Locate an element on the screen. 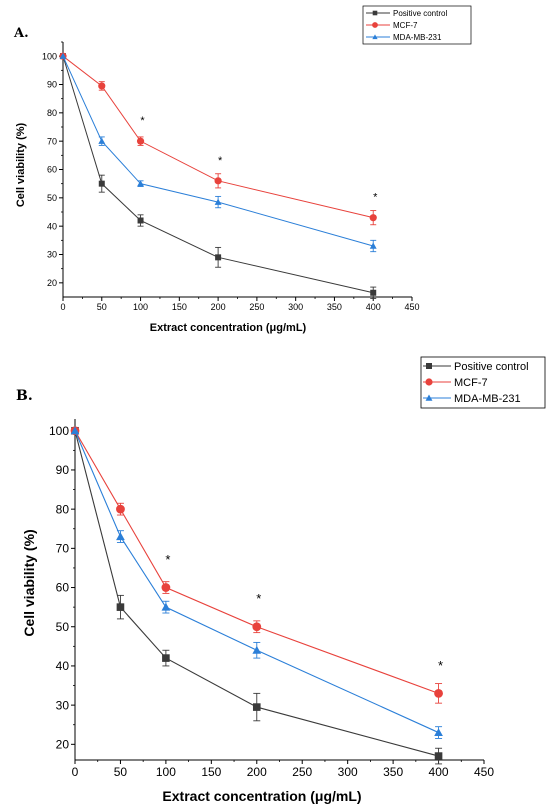 This screenshot has height=811, width=550. panel-b-x-axis-label: Extract concentration (μg/mL) is located at coordinates (261, 796).